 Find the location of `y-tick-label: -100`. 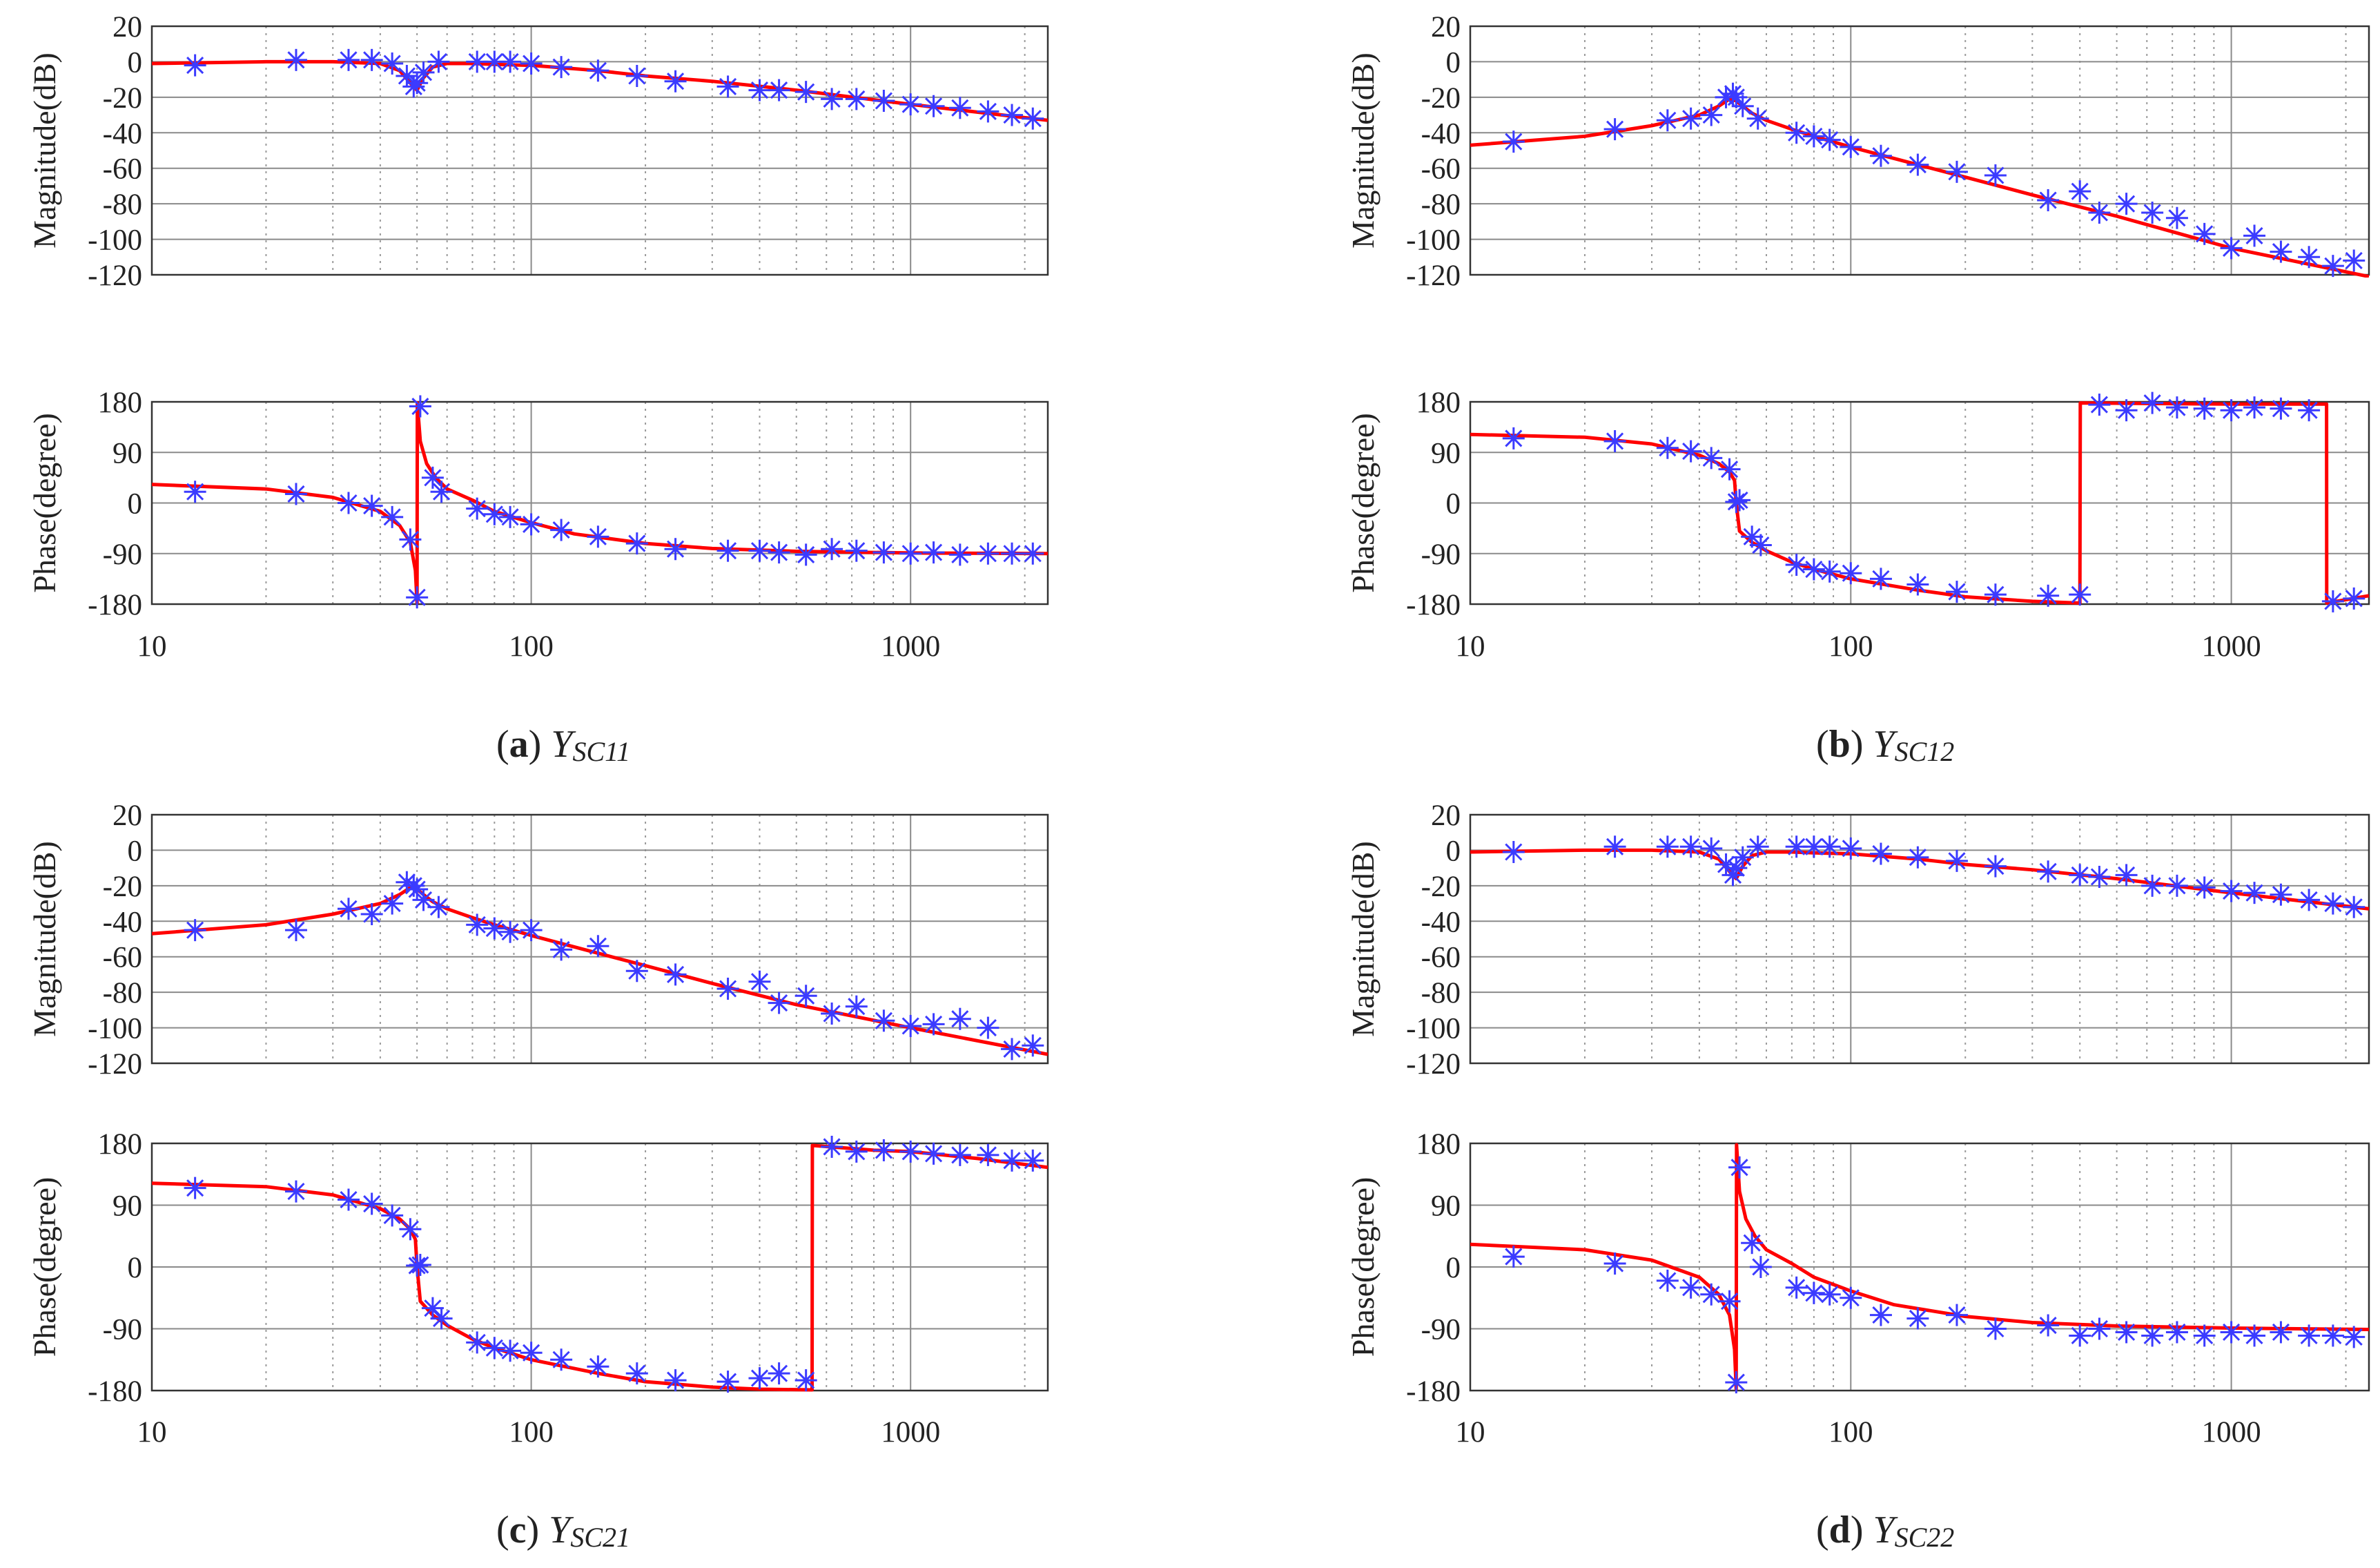

y-tick-label: -100 is located at coordinates (1433, 1029).